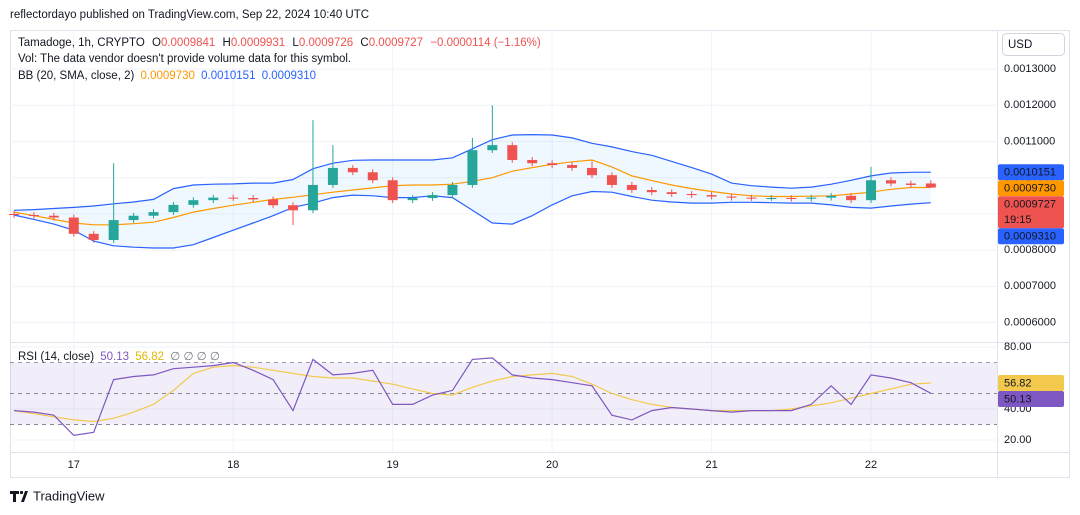 Image resolution: width=1080 pixels, height=515 pixels. I want to click on low-key: L, so click(295, 43).